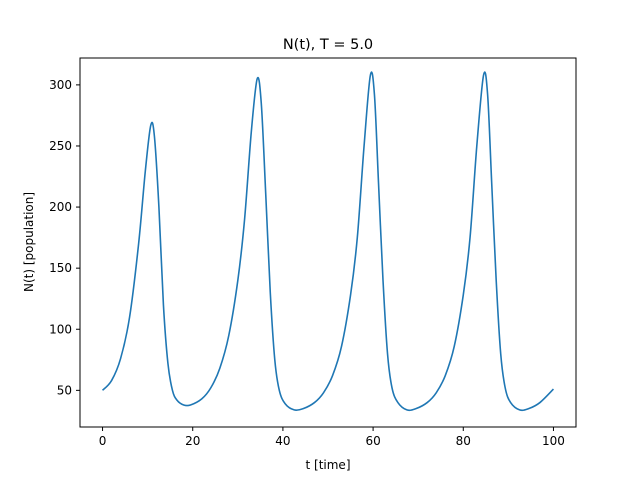  Describe the element at coordinates (64, 237) in the screenshot. I see `y-ticks: 50 100 150 200 250 300` at that location.